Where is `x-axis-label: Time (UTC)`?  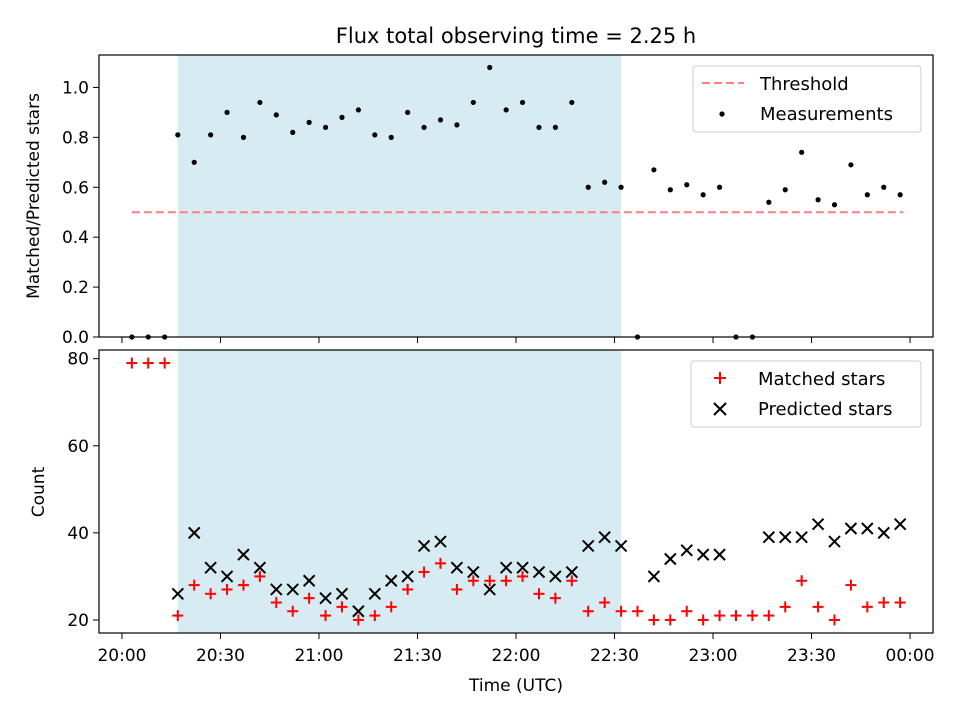 x-axis-label: Time (UTC) is located at coordinates (515, 686).